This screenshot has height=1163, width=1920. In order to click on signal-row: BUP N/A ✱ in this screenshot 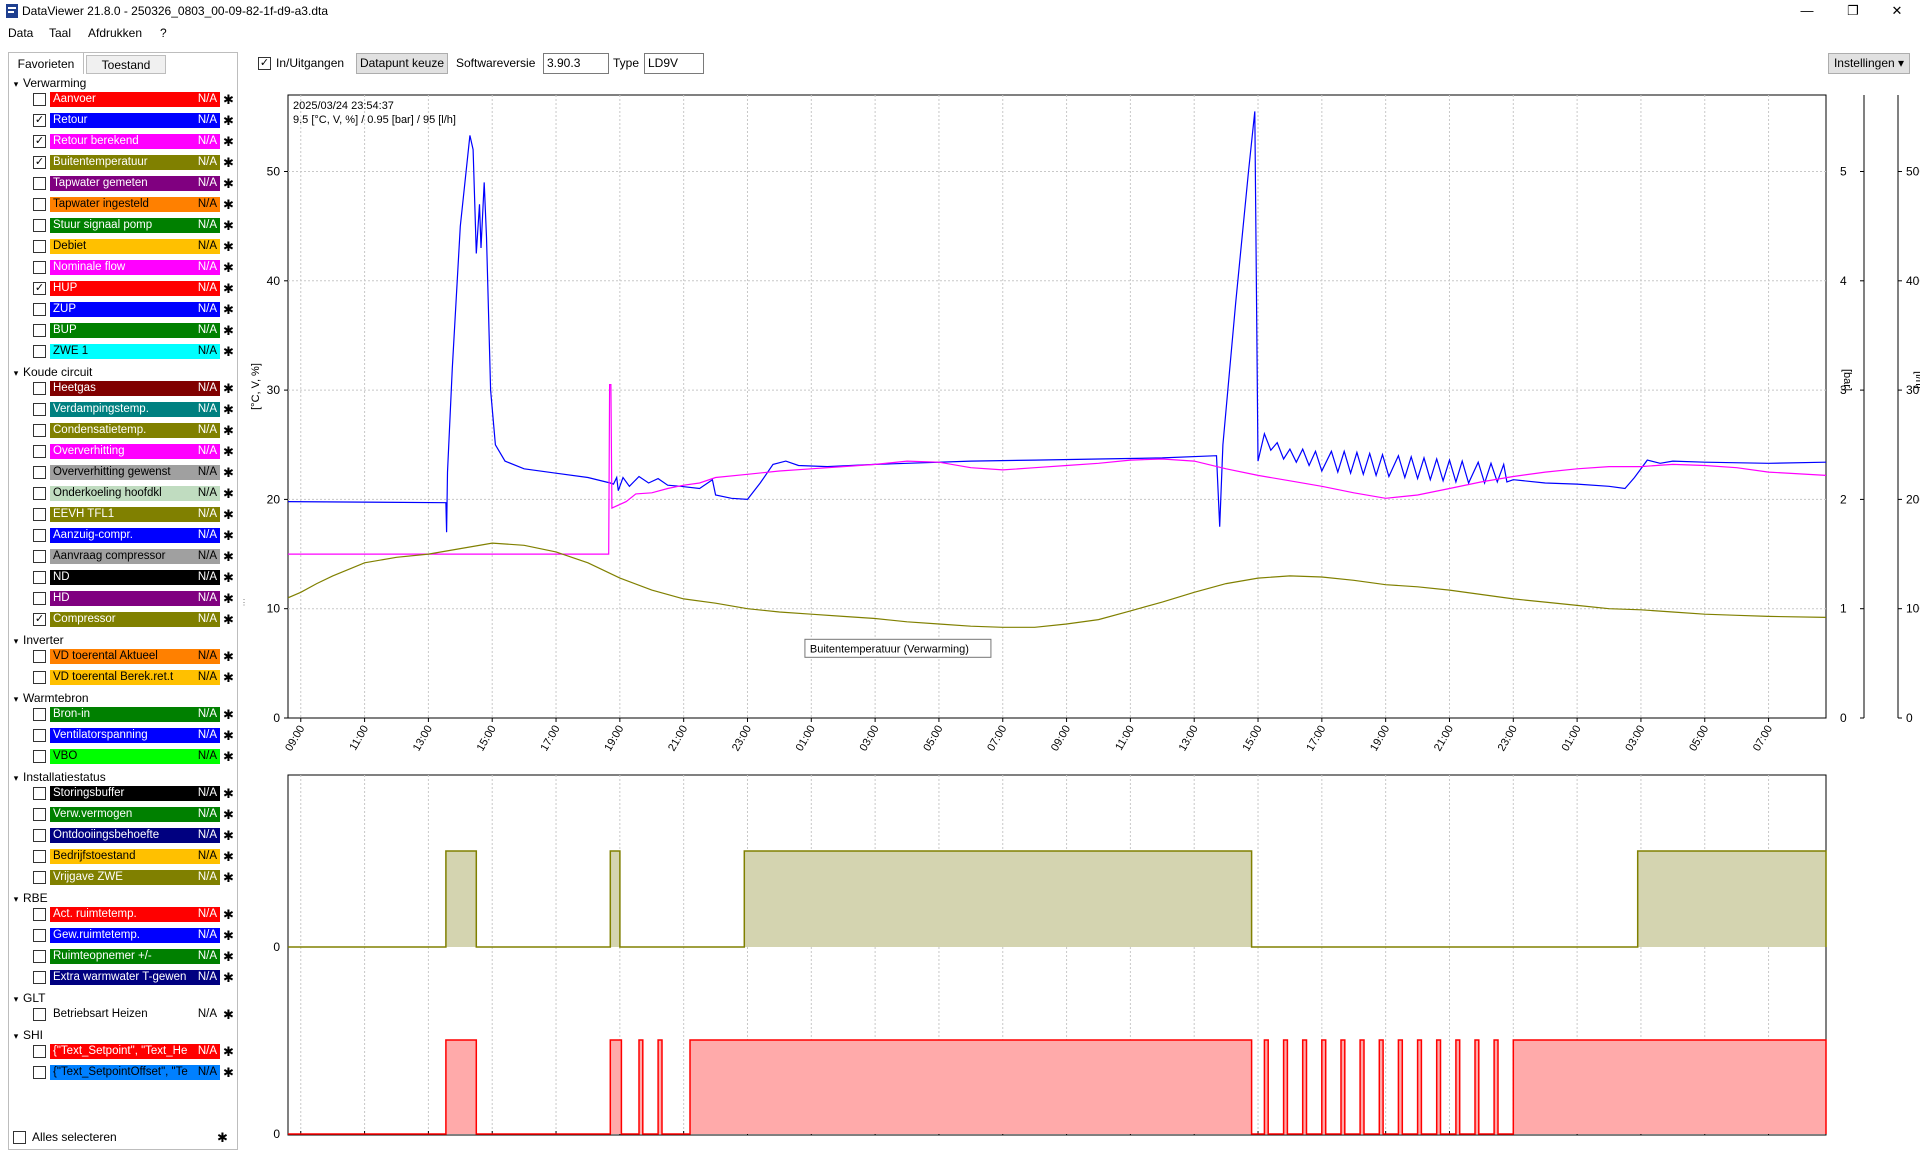, I will do `click(136, 330)`.